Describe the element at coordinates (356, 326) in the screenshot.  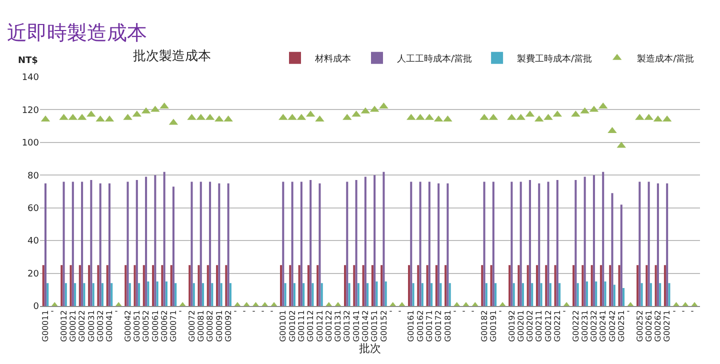
I see `x-tick-label: G00141` at that location.